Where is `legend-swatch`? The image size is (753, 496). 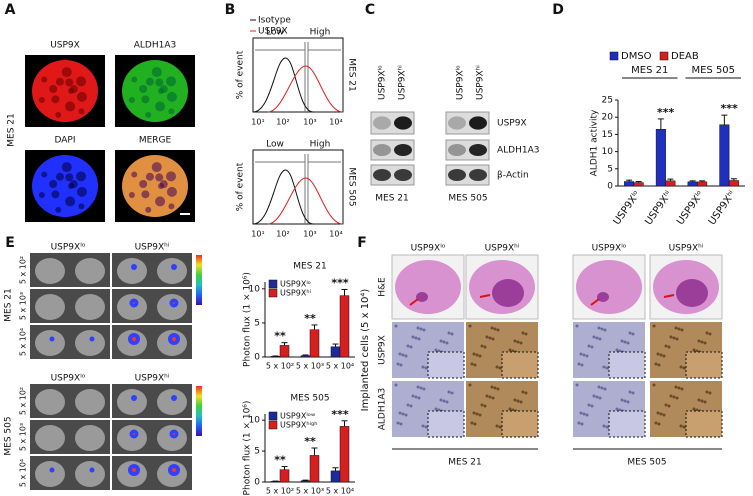
legend-swatch is located at coordinates (273, 416).